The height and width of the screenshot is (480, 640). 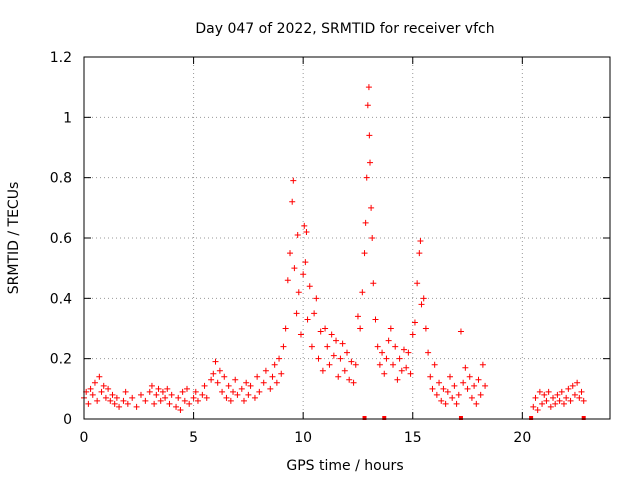 I want to click on x-tick-label: 5, so click(x=193, y=438).